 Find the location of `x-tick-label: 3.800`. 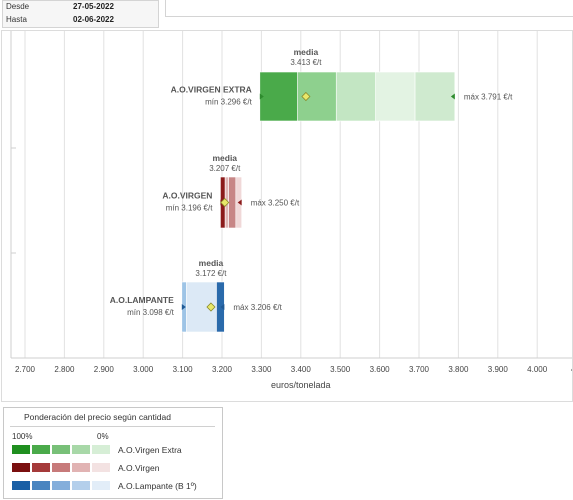

x-tick-label: 3.800 is located at coordinates (458, 369).